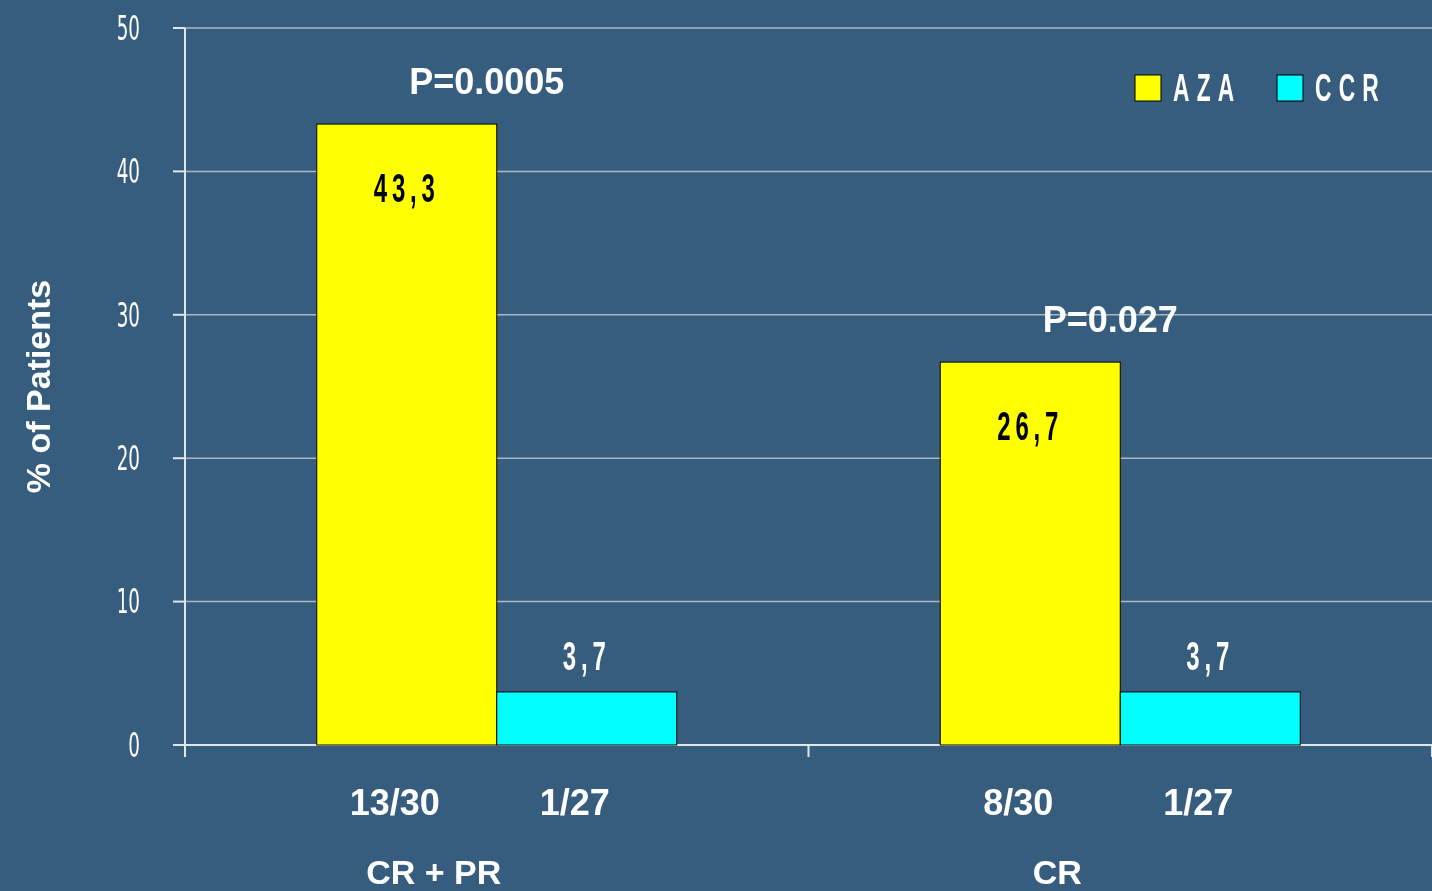  What do you see at coordinates (134, 745) in the screenshot?
I see `y-tick-label: 0` at bounding box center [134, 745].